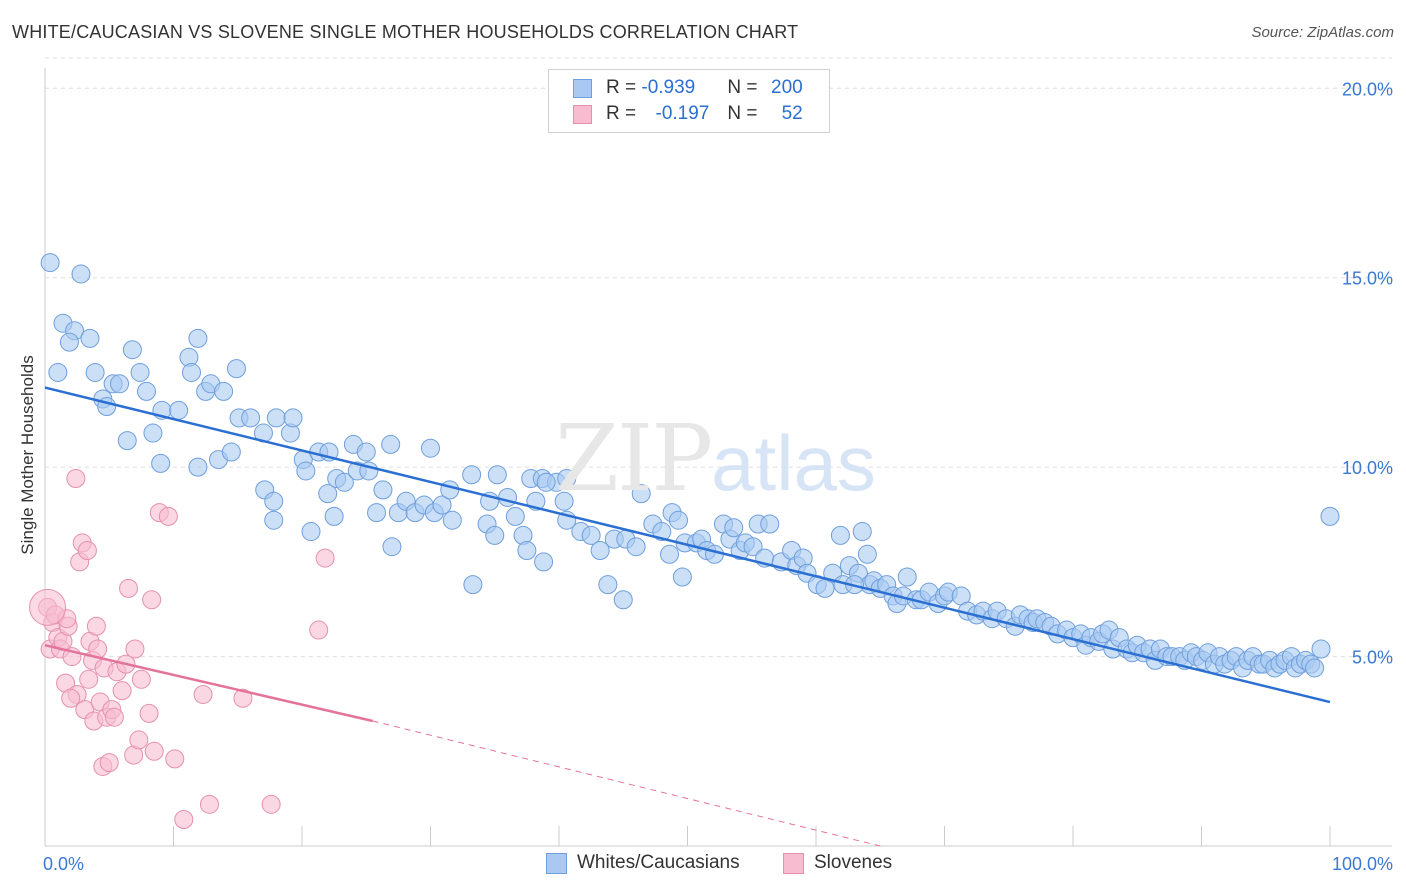 Image resolution: width=1406 pixels, height=892 pixels. I want to click on series-label-whites: Whites/Caucasians, so click(658, 862).